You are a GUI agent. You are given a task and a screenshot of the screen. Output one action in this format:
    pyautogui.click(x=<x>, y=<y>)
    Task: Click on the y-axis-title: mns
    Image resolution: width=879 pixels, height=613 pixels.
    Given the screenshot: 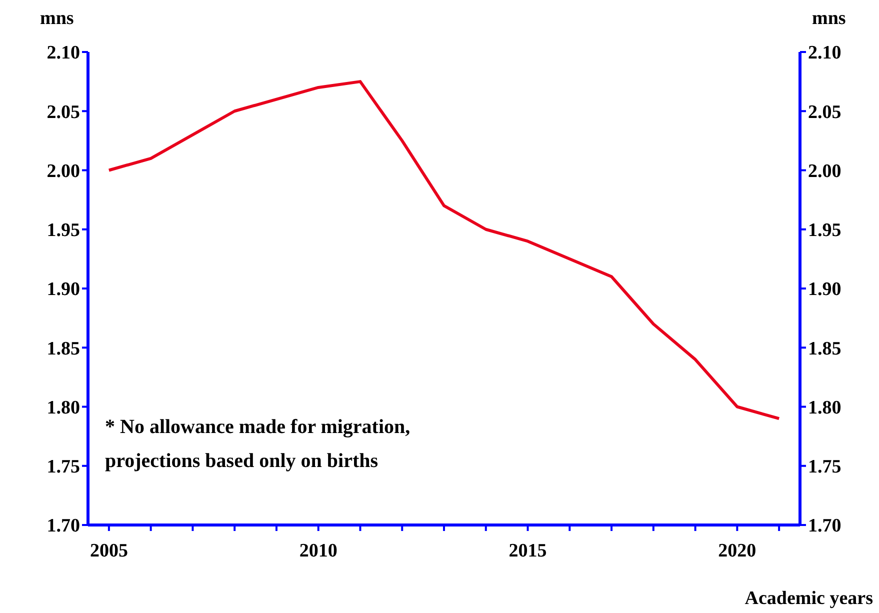 What is the action you would take?
    pyautogui.click(x=57, y=19)
    